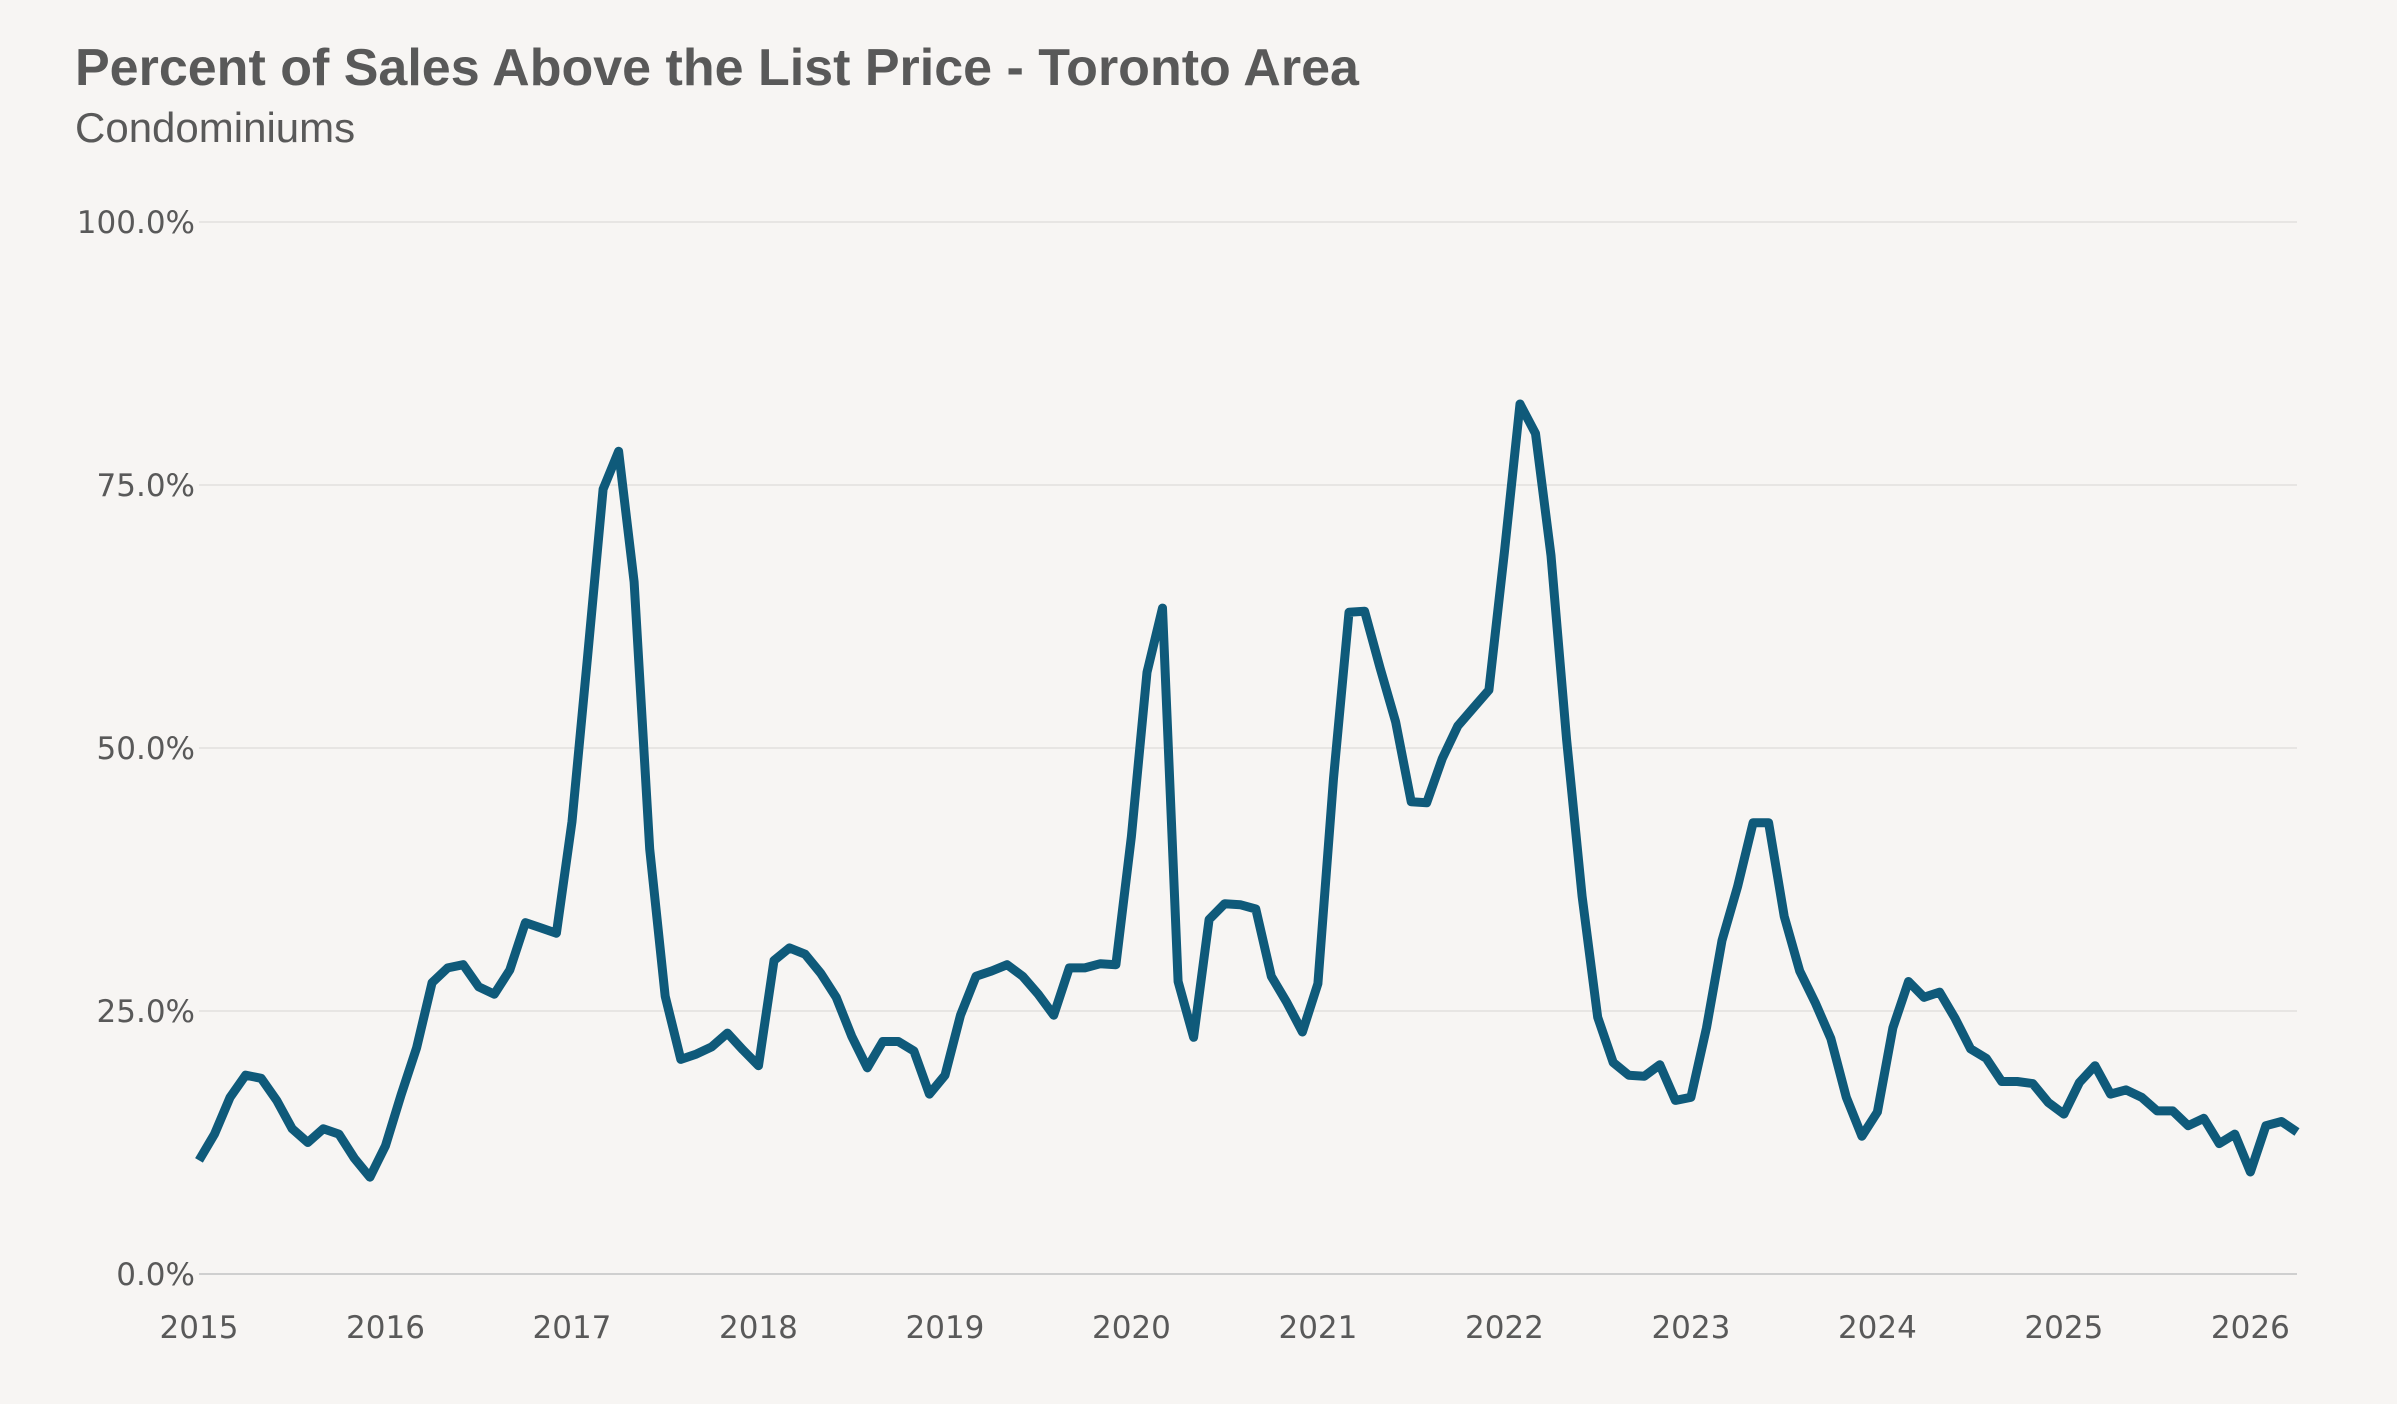 The width and height of the screenshot is (2397, 1404). What do you see at coordinates (385, 1328) in the screenshot?
I see `x-tick-label: 2016` at bounding box center [385, 1328].